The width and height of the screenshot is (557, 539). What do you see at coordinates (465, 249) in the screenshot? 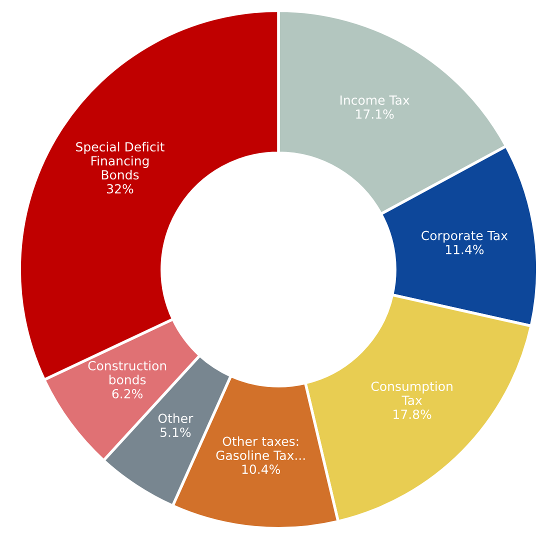
I see `data-label: 11.4%` at bounding box center [465, 249].